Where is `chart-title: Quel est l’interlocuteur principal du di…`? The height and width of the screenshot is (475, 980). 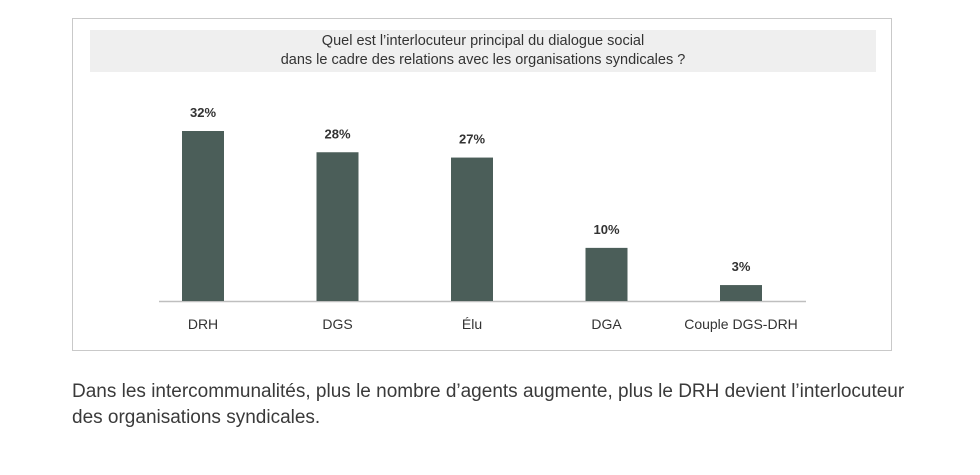
chart-title: Quel est l’interlocuteur principal du di… is located at coordinates (483, 51).